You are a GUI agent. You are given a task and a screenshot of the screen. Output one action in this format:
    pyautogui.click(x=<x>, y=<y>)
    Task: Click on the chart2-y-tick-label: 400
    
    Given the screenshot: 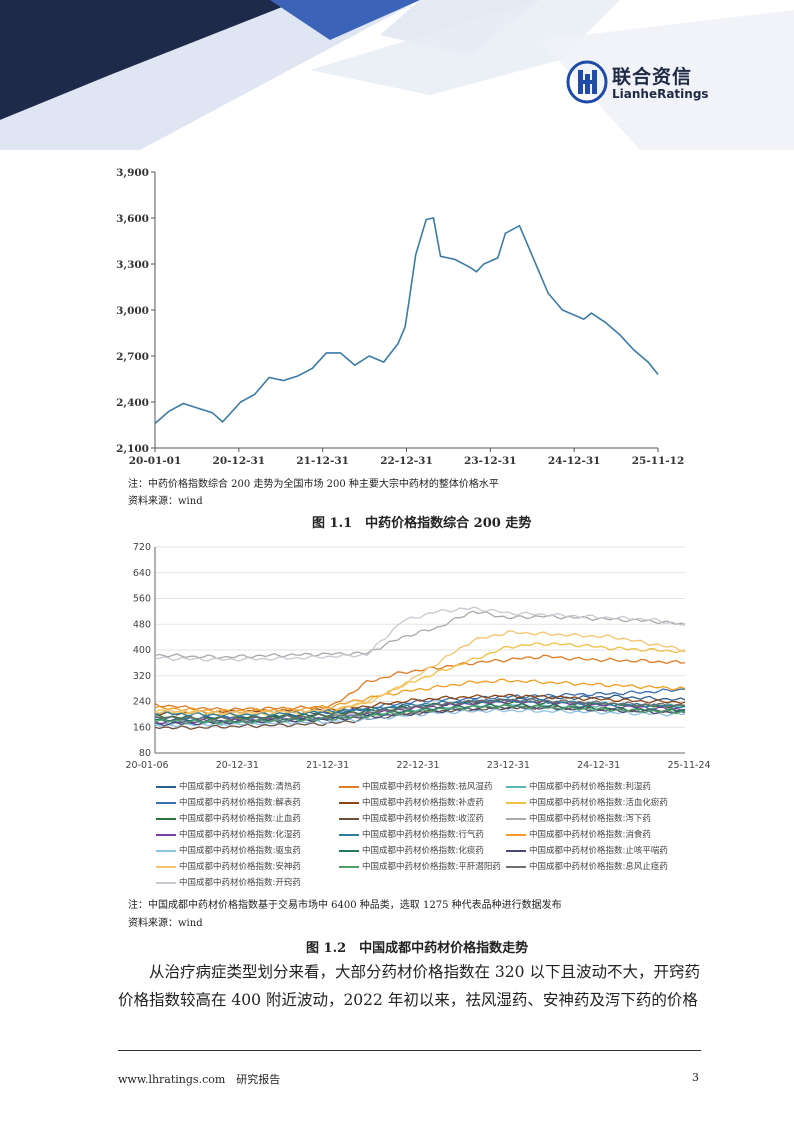 What is the action you would take?
    pyautogui.click(x=142, y=650)
    